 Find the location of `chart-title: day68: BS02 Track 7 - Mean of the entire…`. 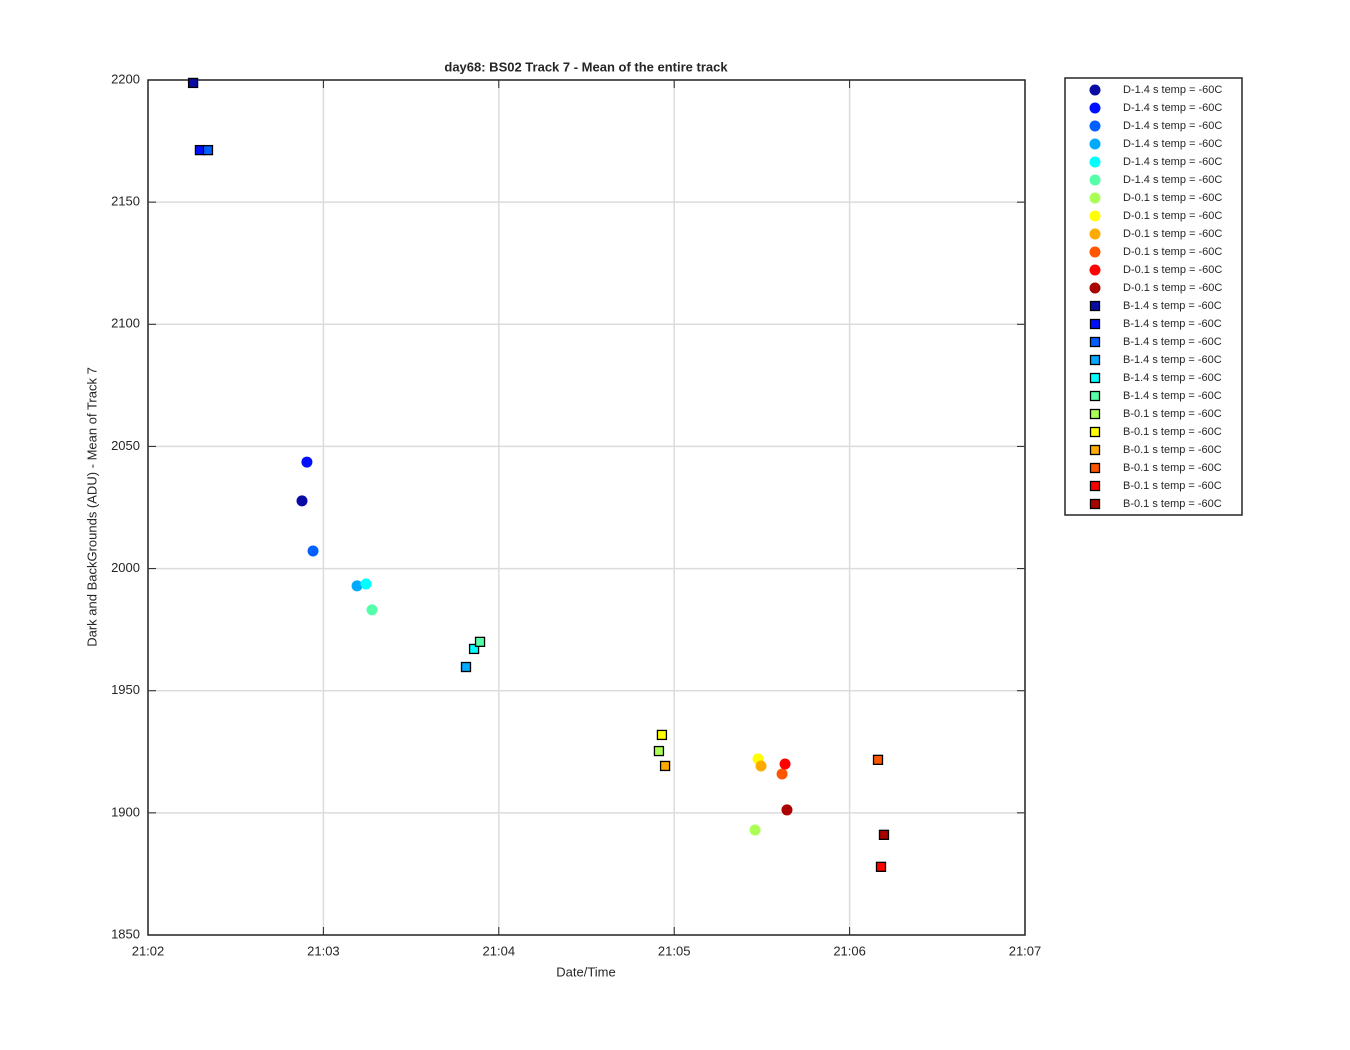

chart-title: day68: BS02 Track 7 - Mean of the entire… is located at coordinates (586, 66).